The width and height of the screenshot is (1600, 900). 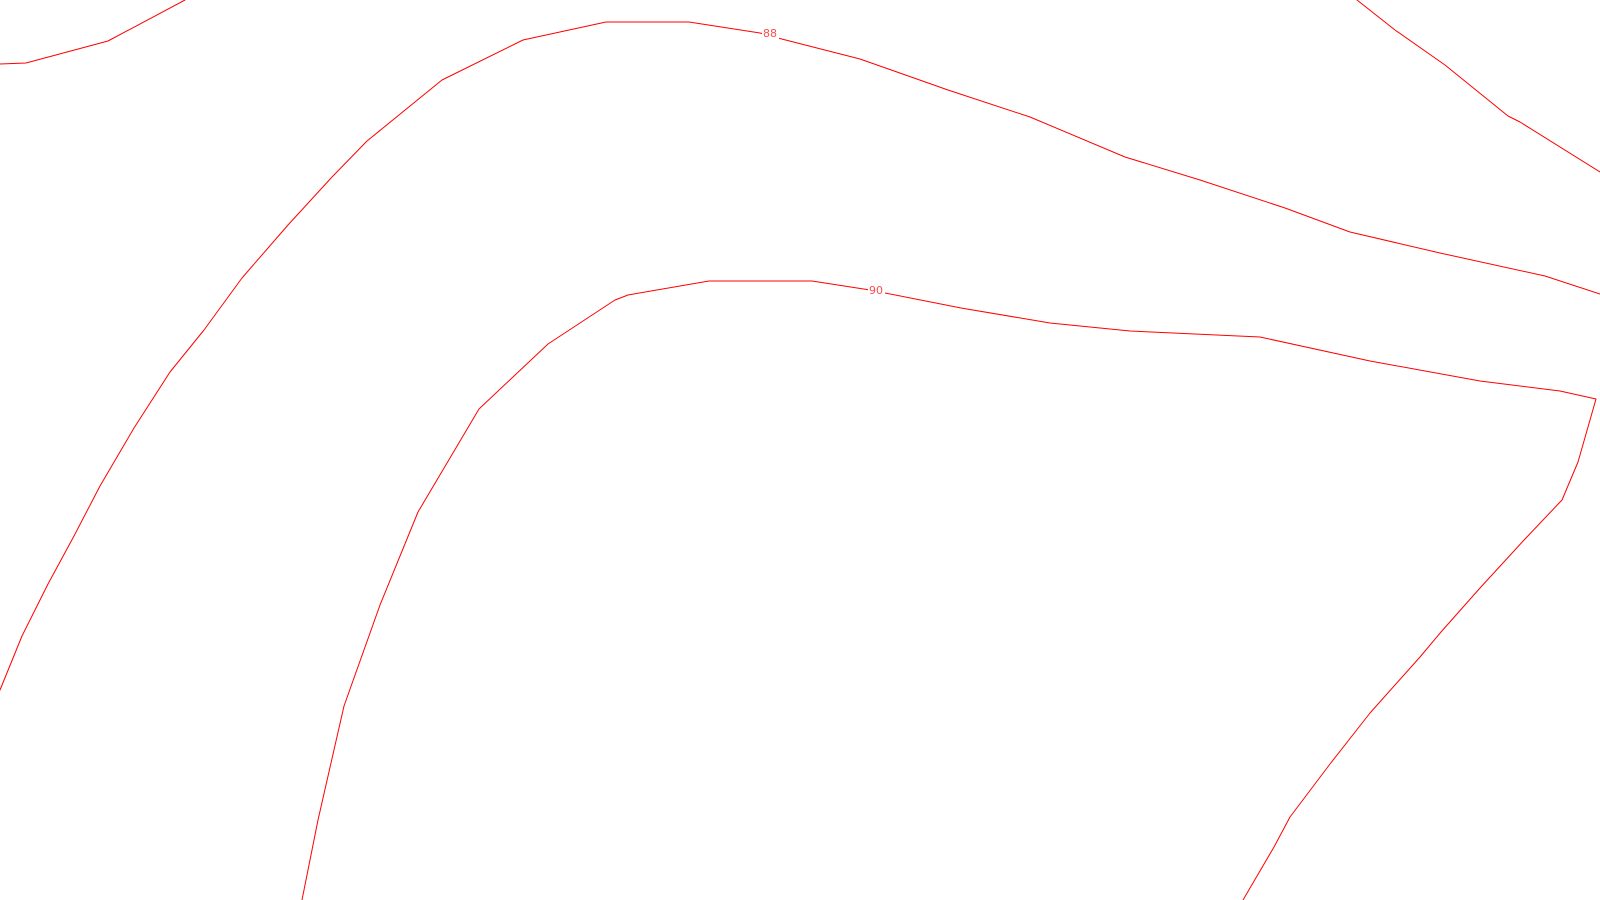 I want to click on contour-label-88: 88, so click(x=770, y=34).